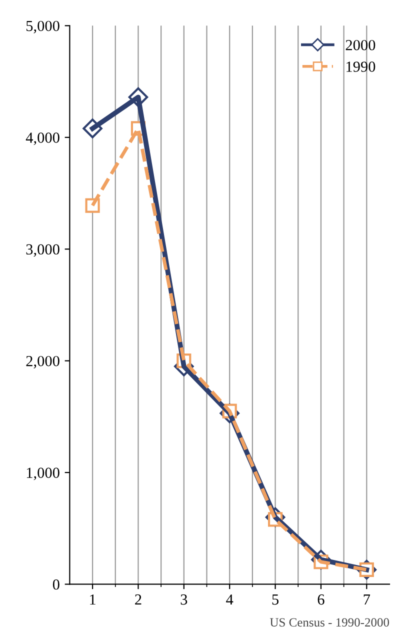 The width and height of the screenshot is (410, 642). I want to click on legend-label: 2000, so click(361, 45).